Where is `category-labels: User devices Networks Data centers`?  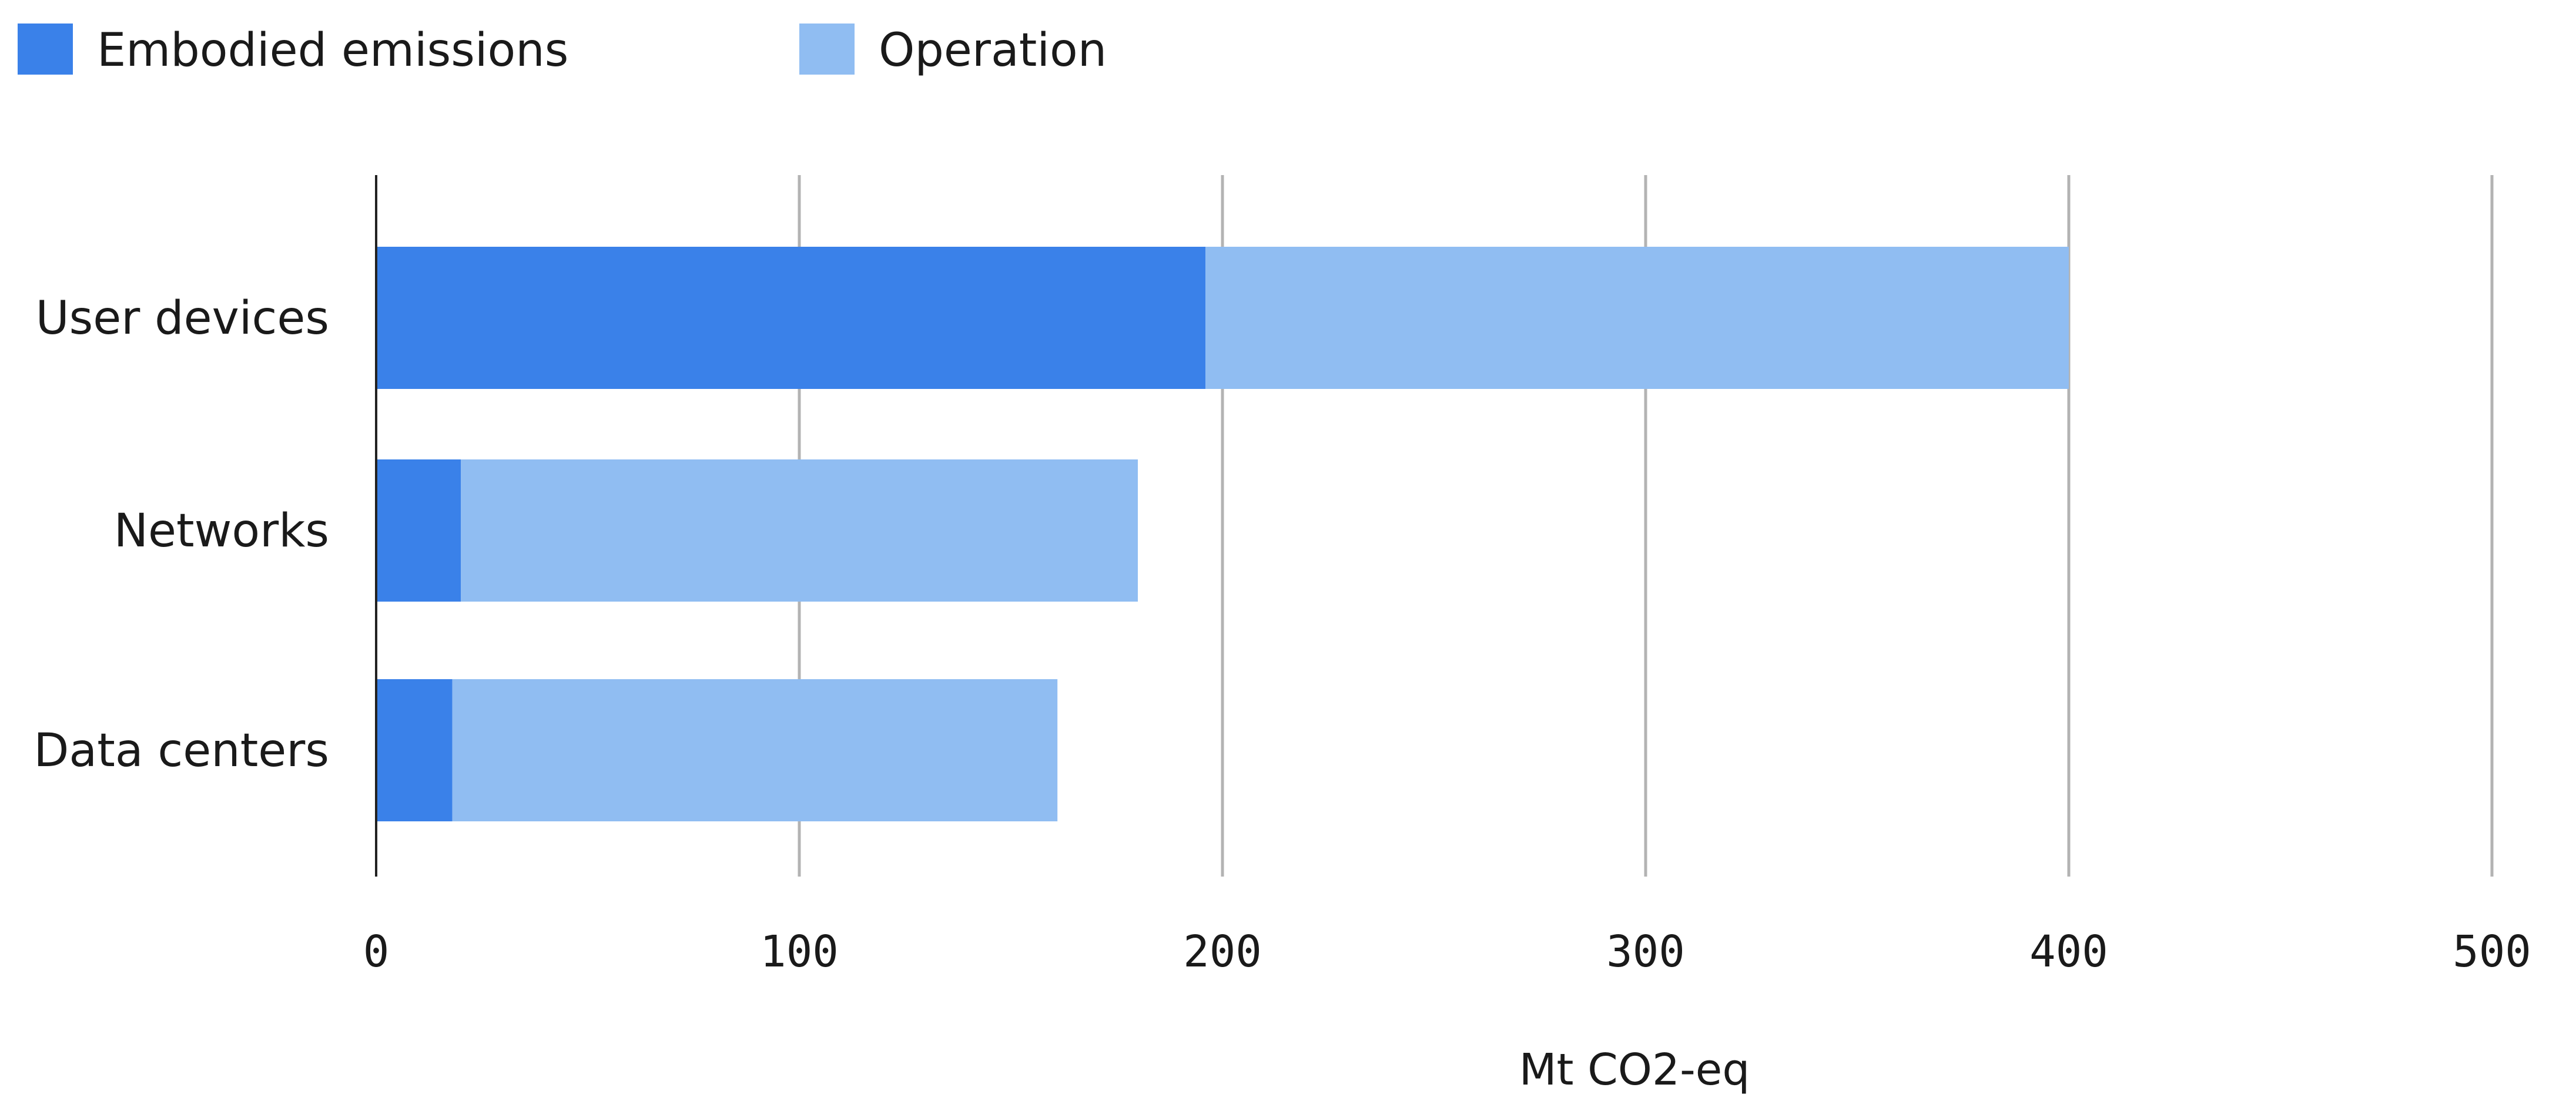
category-labels: User devices Networks Data centers is located at coordinates (181, 535).